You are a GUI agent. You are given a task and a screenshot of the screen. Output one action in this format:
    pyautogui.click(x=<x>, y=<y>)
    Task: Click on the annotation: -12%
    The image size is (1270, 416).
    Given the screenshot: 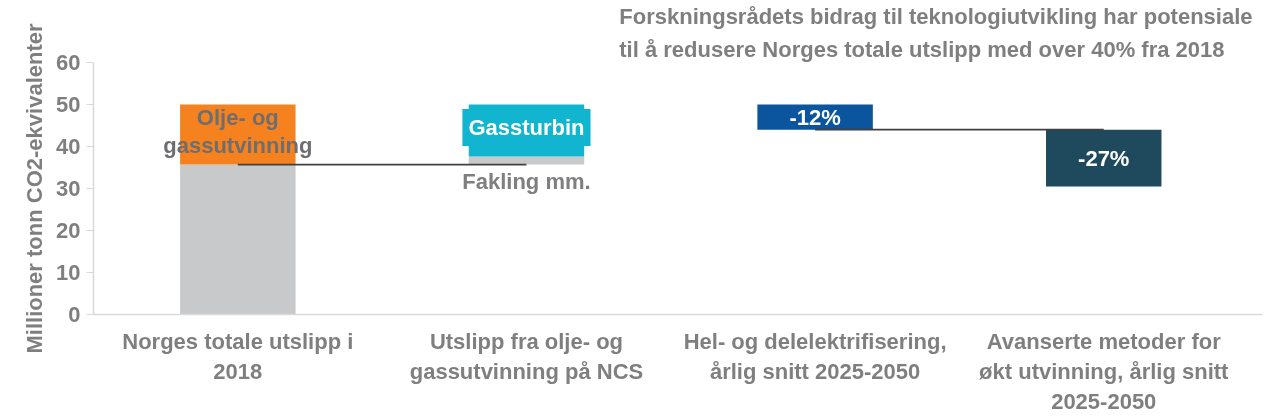 What is the action you would take?
    pyautogui.click(x=815, y=117)
    